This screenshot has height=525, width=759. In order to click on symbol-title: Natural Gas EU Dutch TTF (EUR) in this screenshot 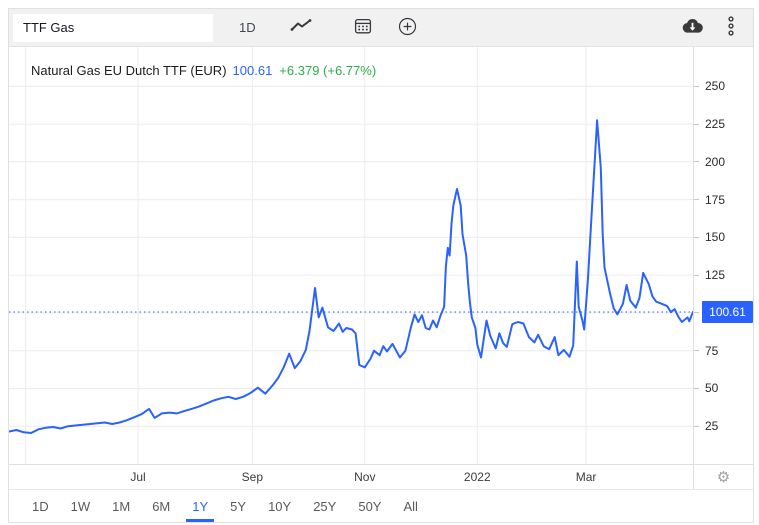, I will do `click(129, 70)`.